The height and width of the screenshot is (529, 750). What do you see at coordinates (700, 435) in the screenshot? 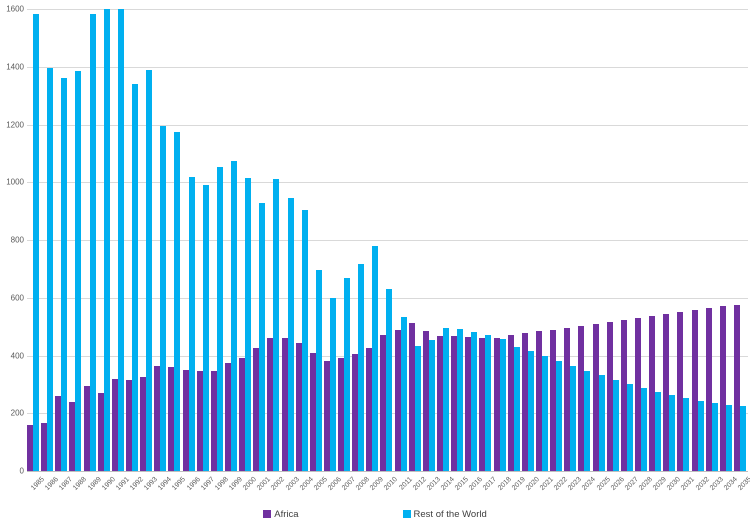
I see `bar-rest-of-world-2032` at bounding box center [700, 435].